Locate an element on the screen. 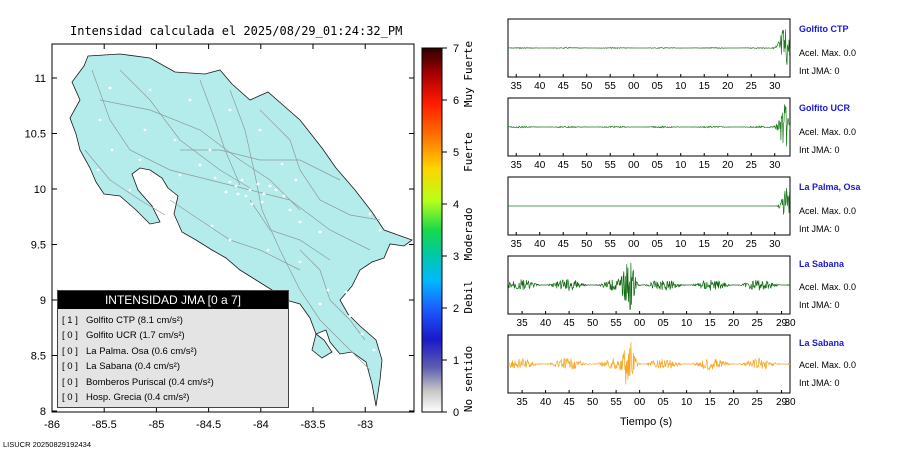 The height and width of the screenshot is (460, 910). lon-tick-label: -85 is located at coordinates (156, 425).